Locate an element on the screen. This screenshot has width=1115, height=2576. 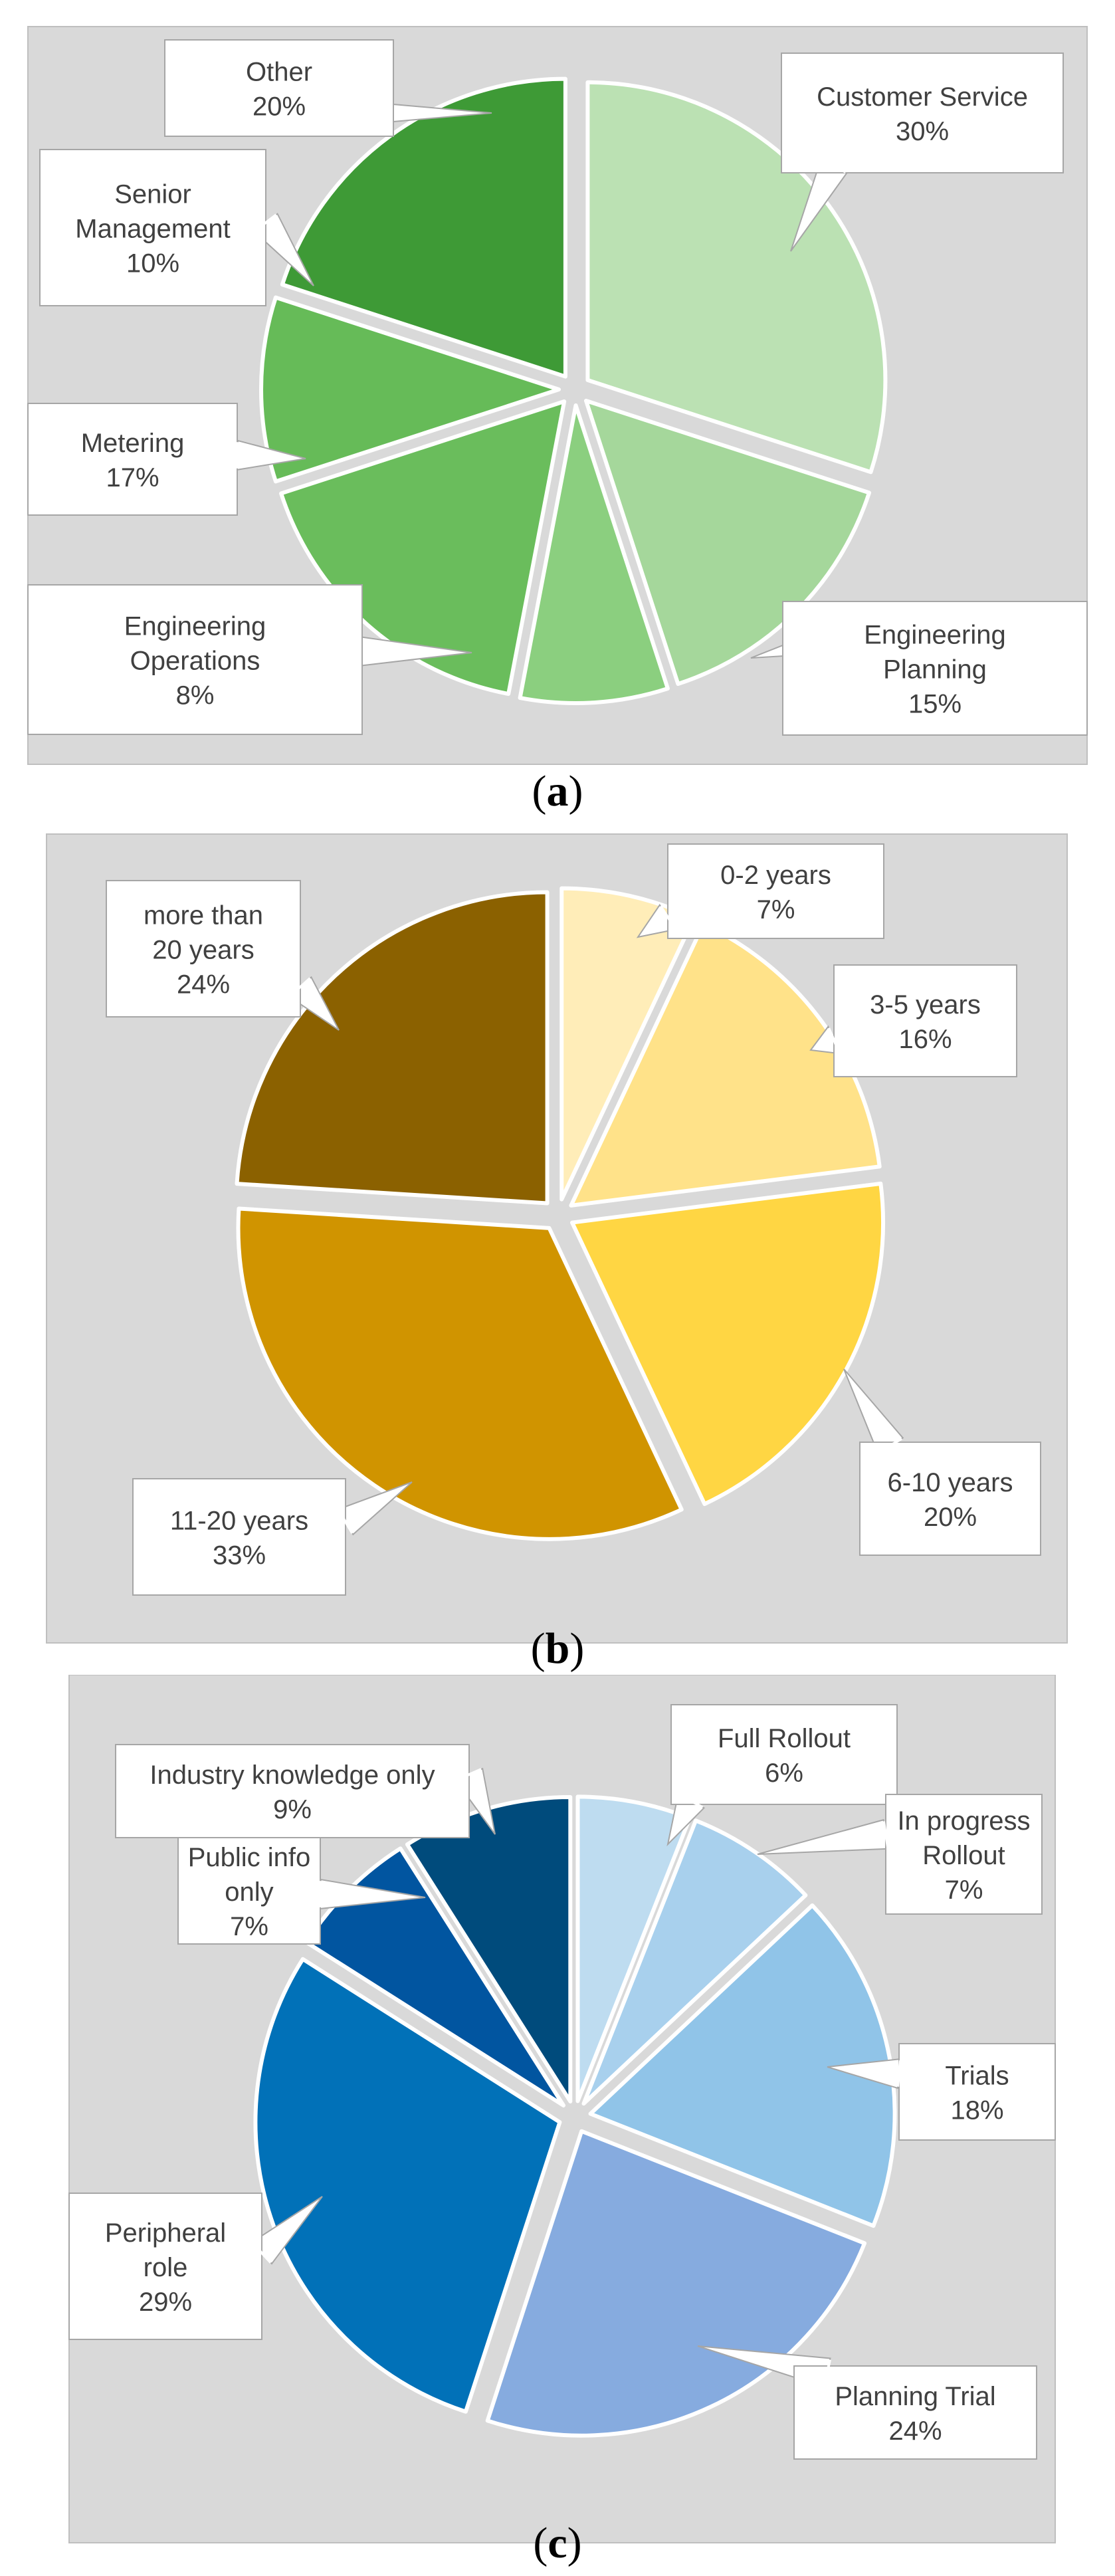
data-label-line: more than is located at coordinates (203, 915).